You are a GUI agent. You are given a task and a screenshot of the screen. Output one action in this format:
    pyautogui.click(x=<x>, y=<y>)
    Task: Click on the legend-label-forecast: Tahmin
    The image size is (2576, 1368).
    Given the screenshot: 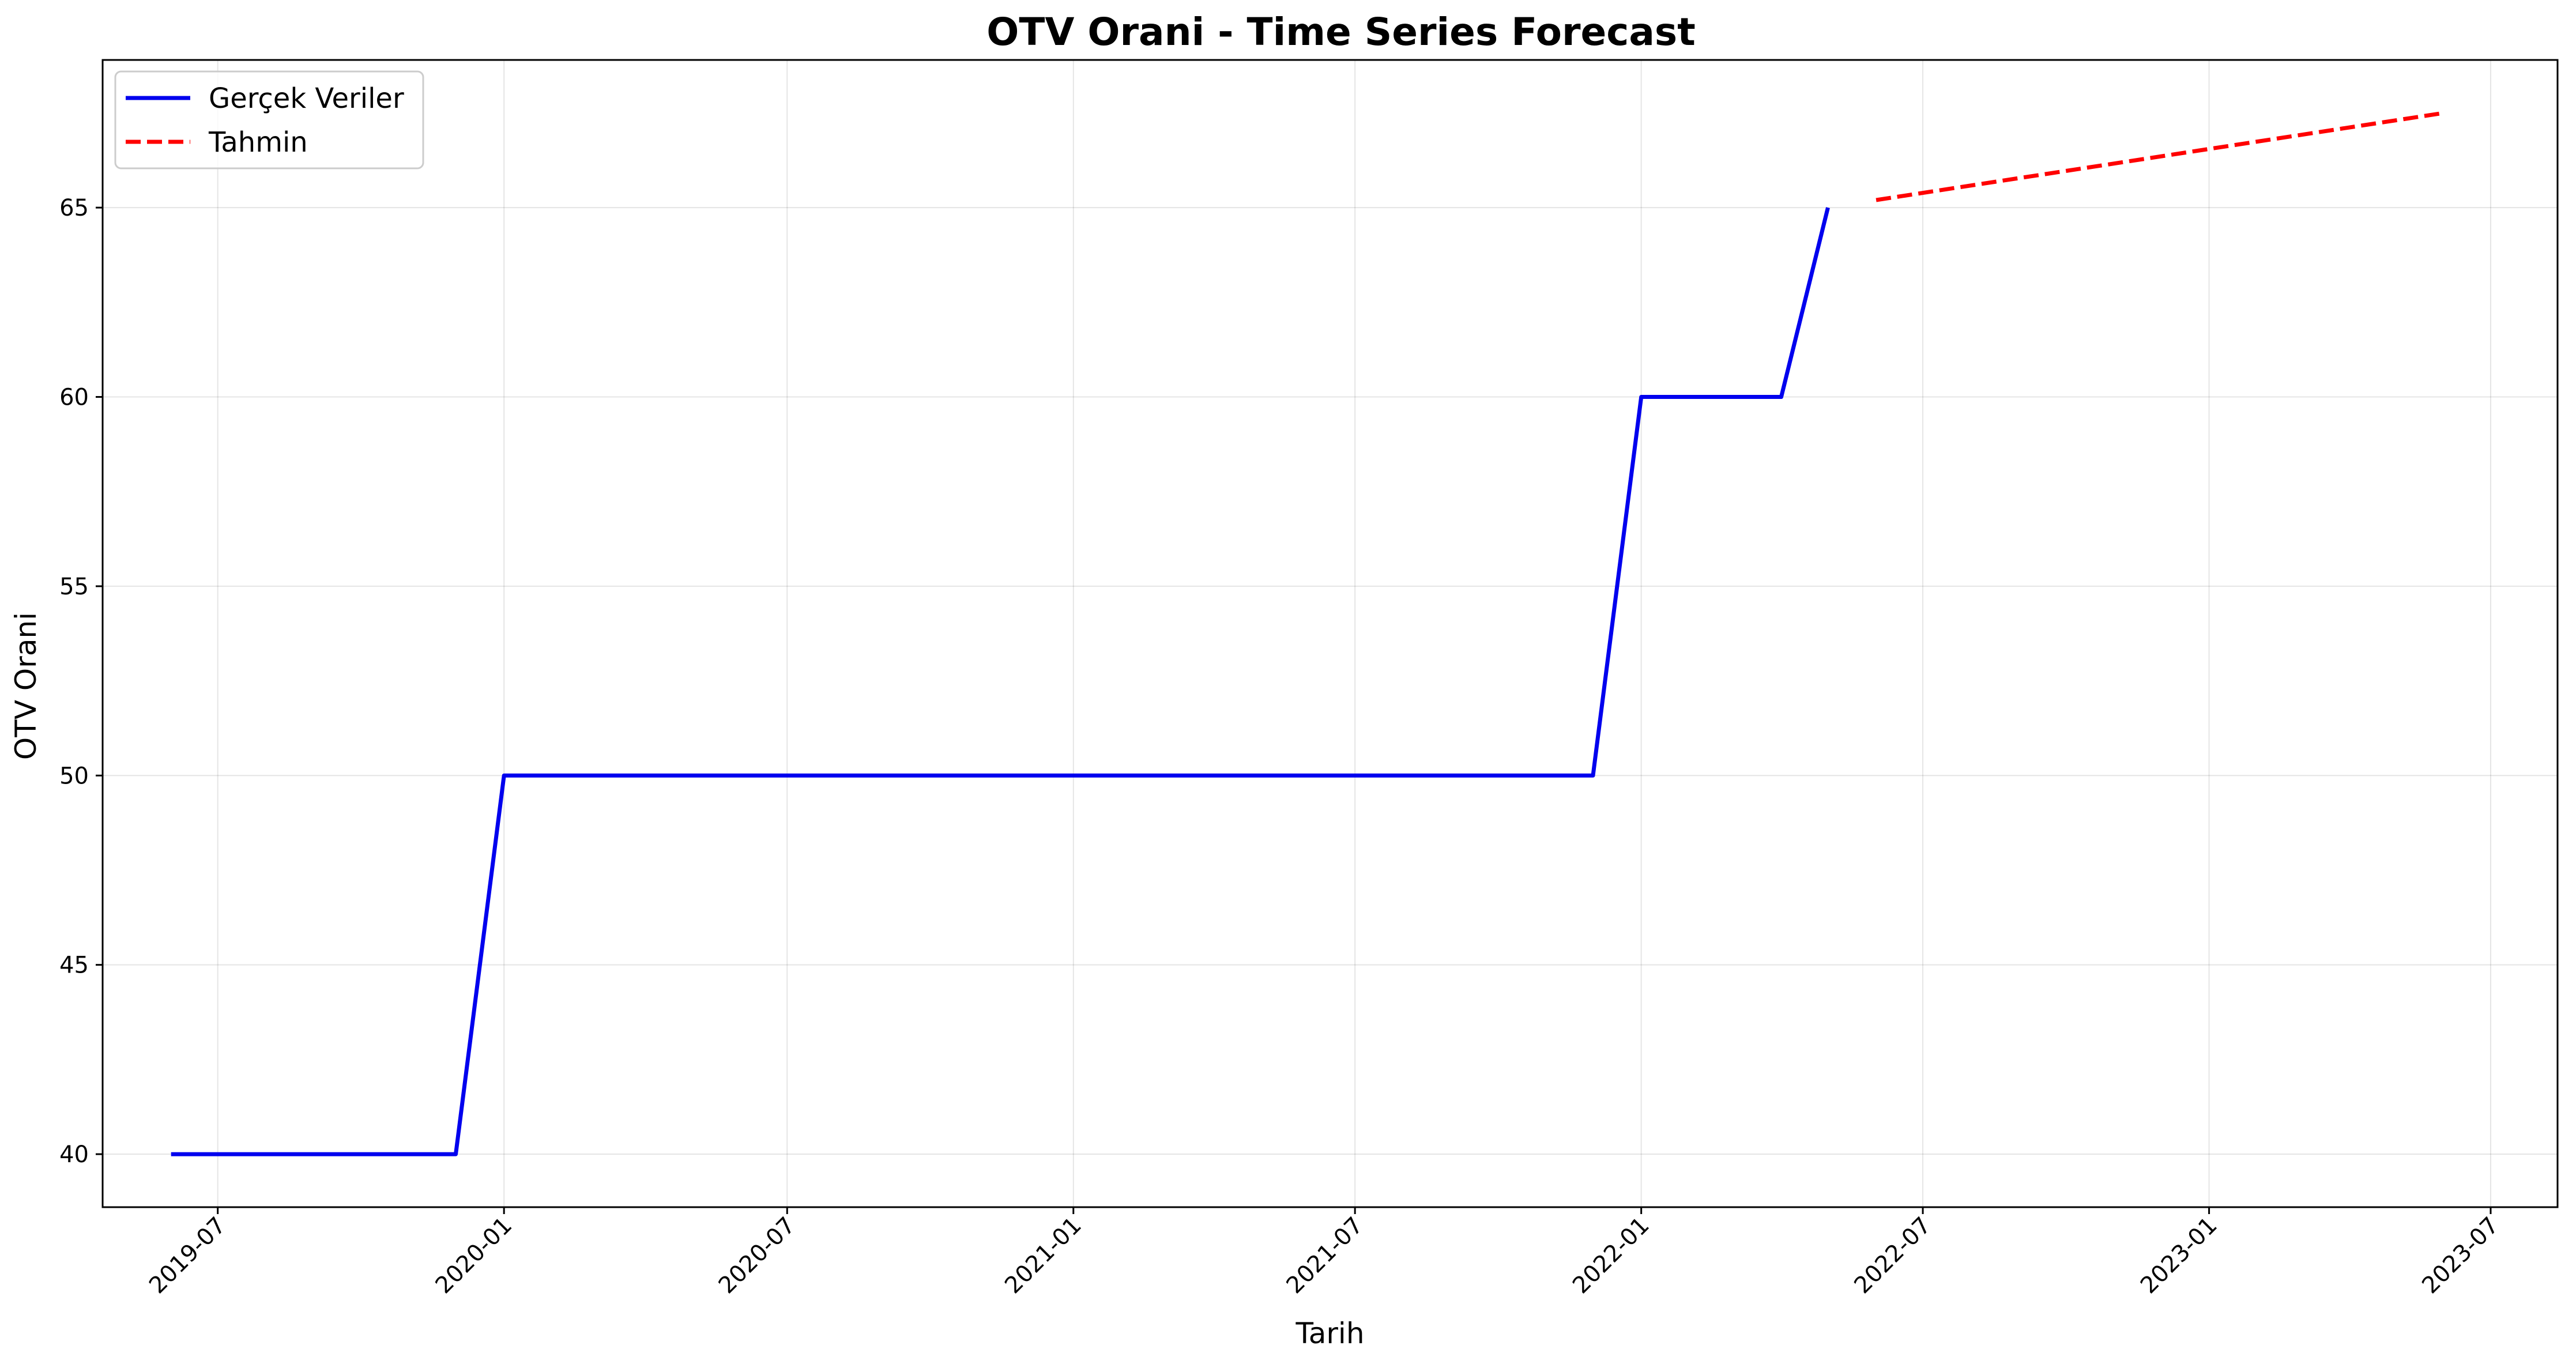 What is the action you would take?
    pyautogui.click(x=258, y=142)
    